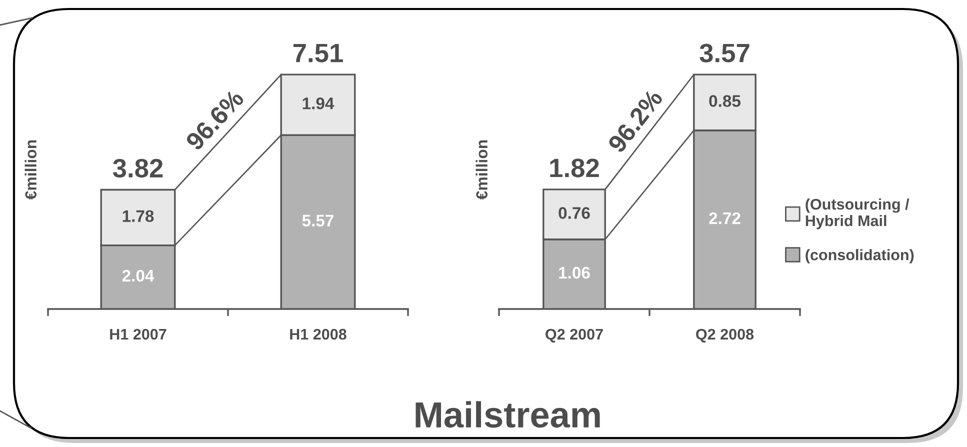 The width and height of the screenshot is (967, 447). Describe the element at coordinates (318, 53) in the screenshot. I see `total-label: 7.51` at that location.